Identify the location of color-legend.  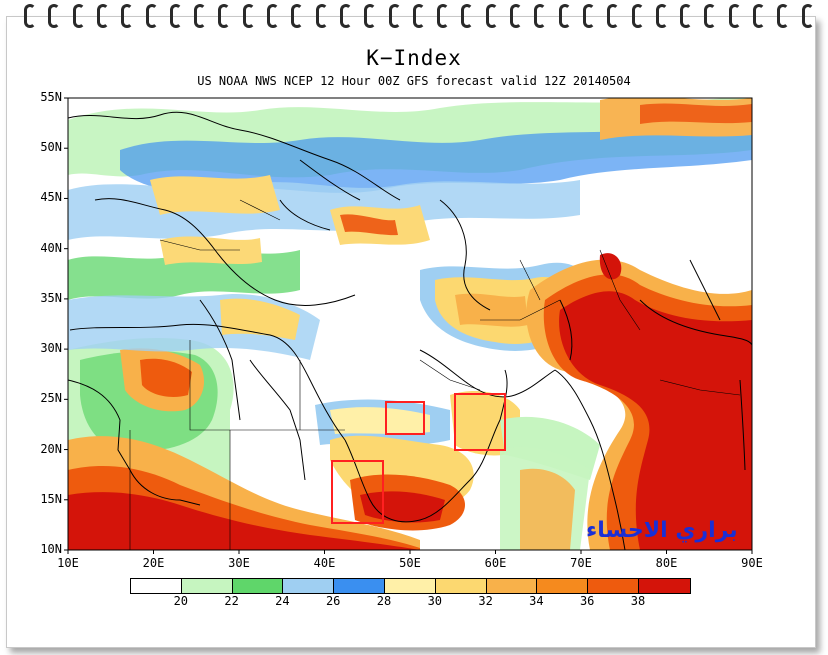
(410, 586).